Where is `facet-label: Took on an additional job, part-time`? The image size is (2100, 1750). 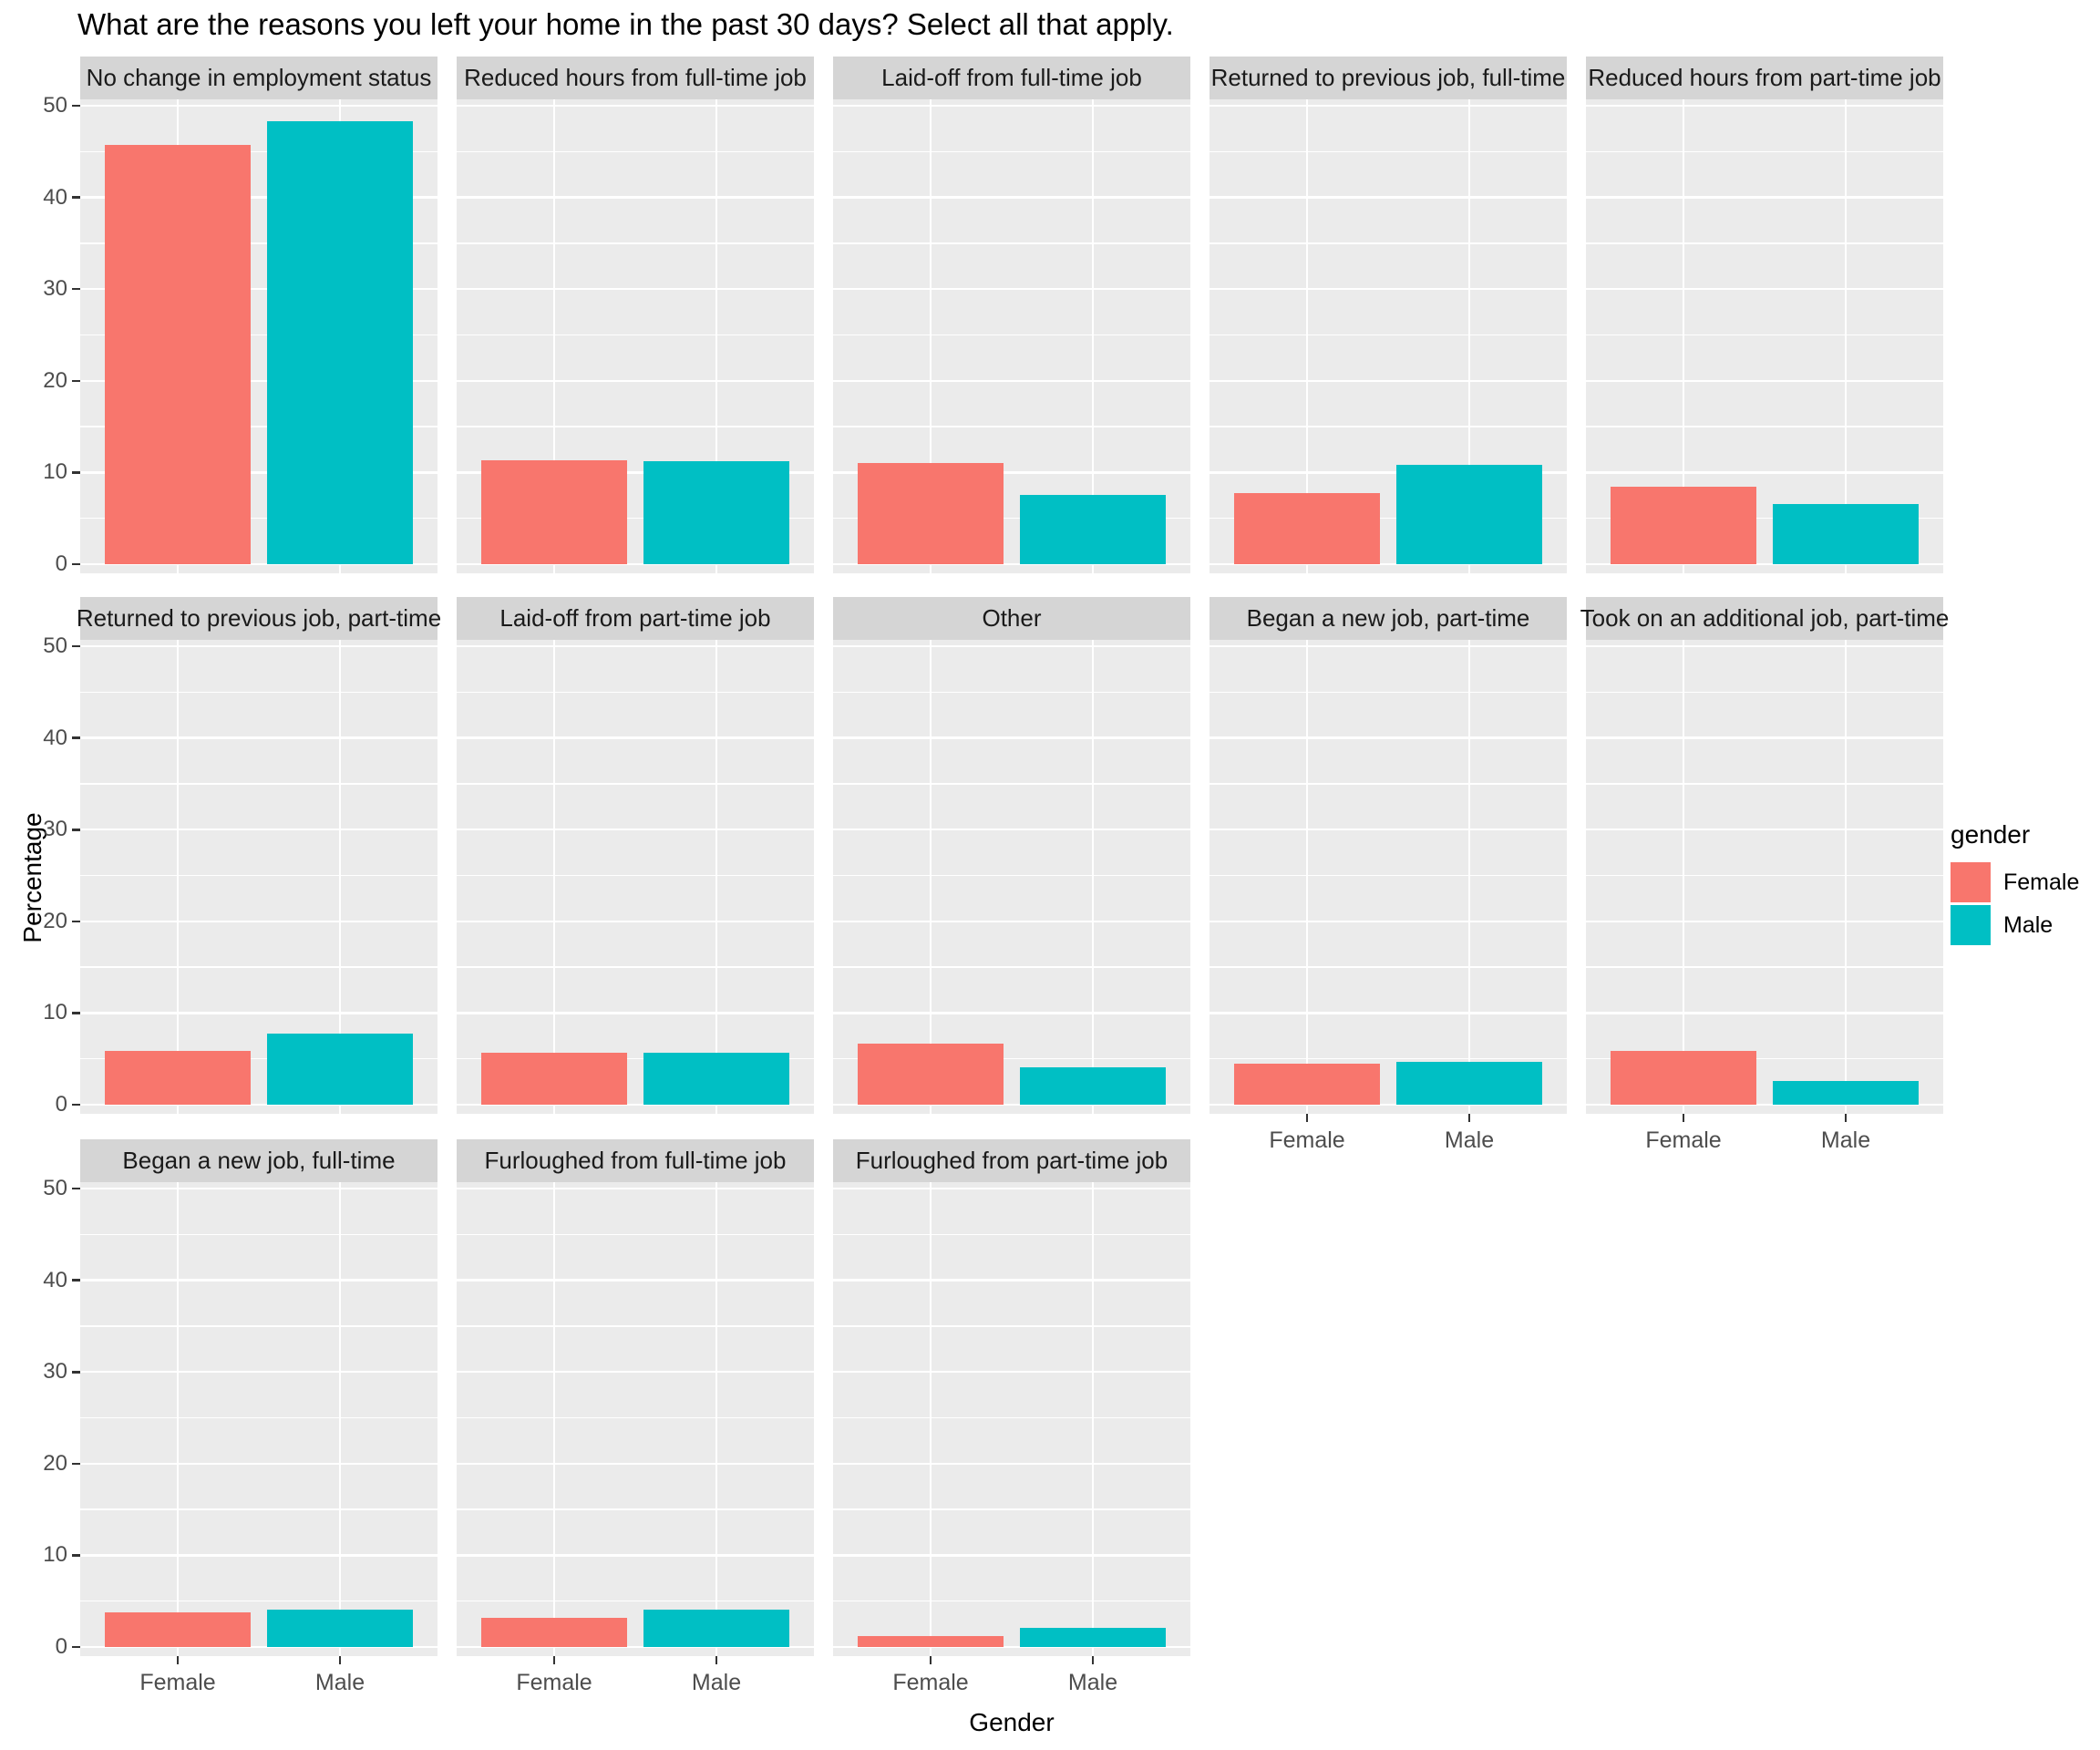
facet-label: Took on an additional job, part-time is located at coordinates (1765, 618).